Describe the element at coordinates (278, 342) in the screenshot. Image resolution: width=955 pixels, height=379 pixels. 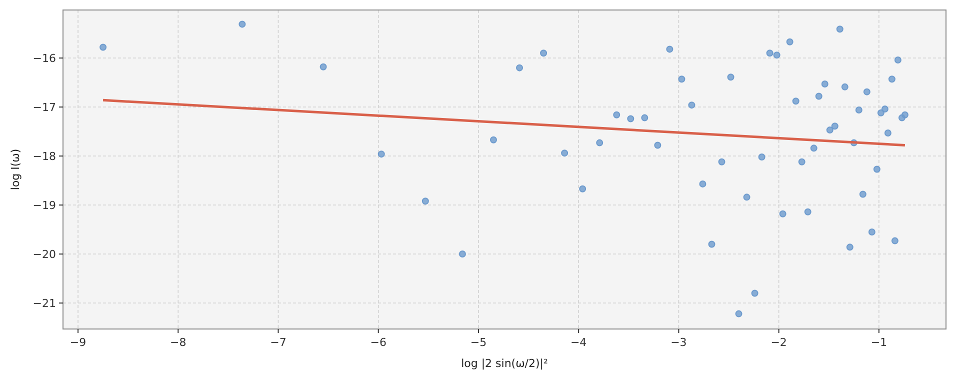
I see `x-tick-label: −7` at that location.